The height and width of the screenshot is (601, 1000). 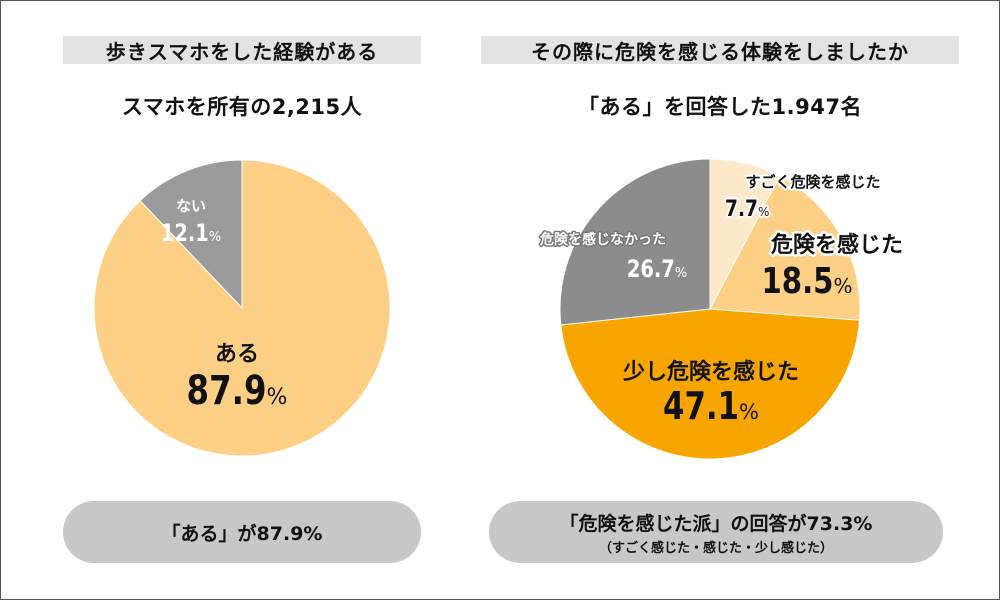 What do you see at coordinates (837, 245) in the screenshot?
I see `right-label-kanjita: 危険を感じた` at bounding box center [837, 245].